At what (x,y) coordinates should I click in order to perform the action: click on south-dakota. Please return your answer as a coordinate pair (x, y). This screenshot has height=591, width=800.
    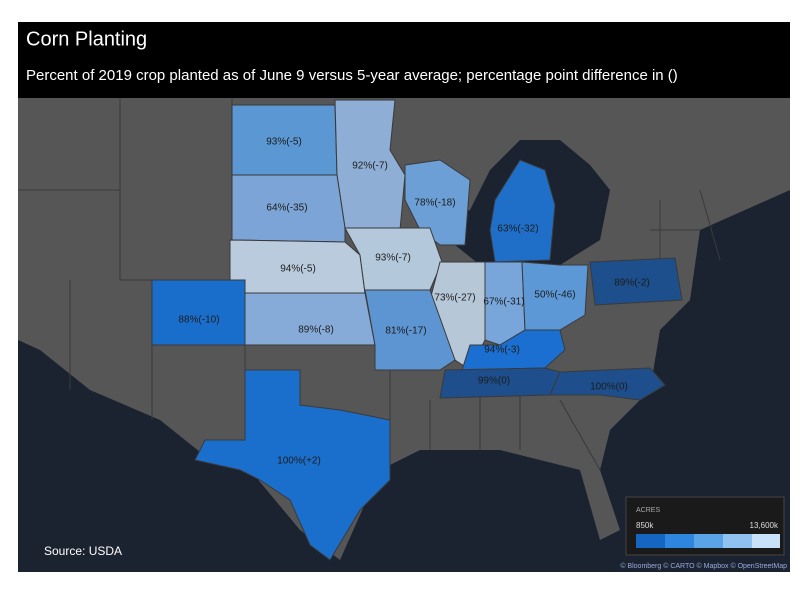
    Looking at the image, I should click on (288, 208).